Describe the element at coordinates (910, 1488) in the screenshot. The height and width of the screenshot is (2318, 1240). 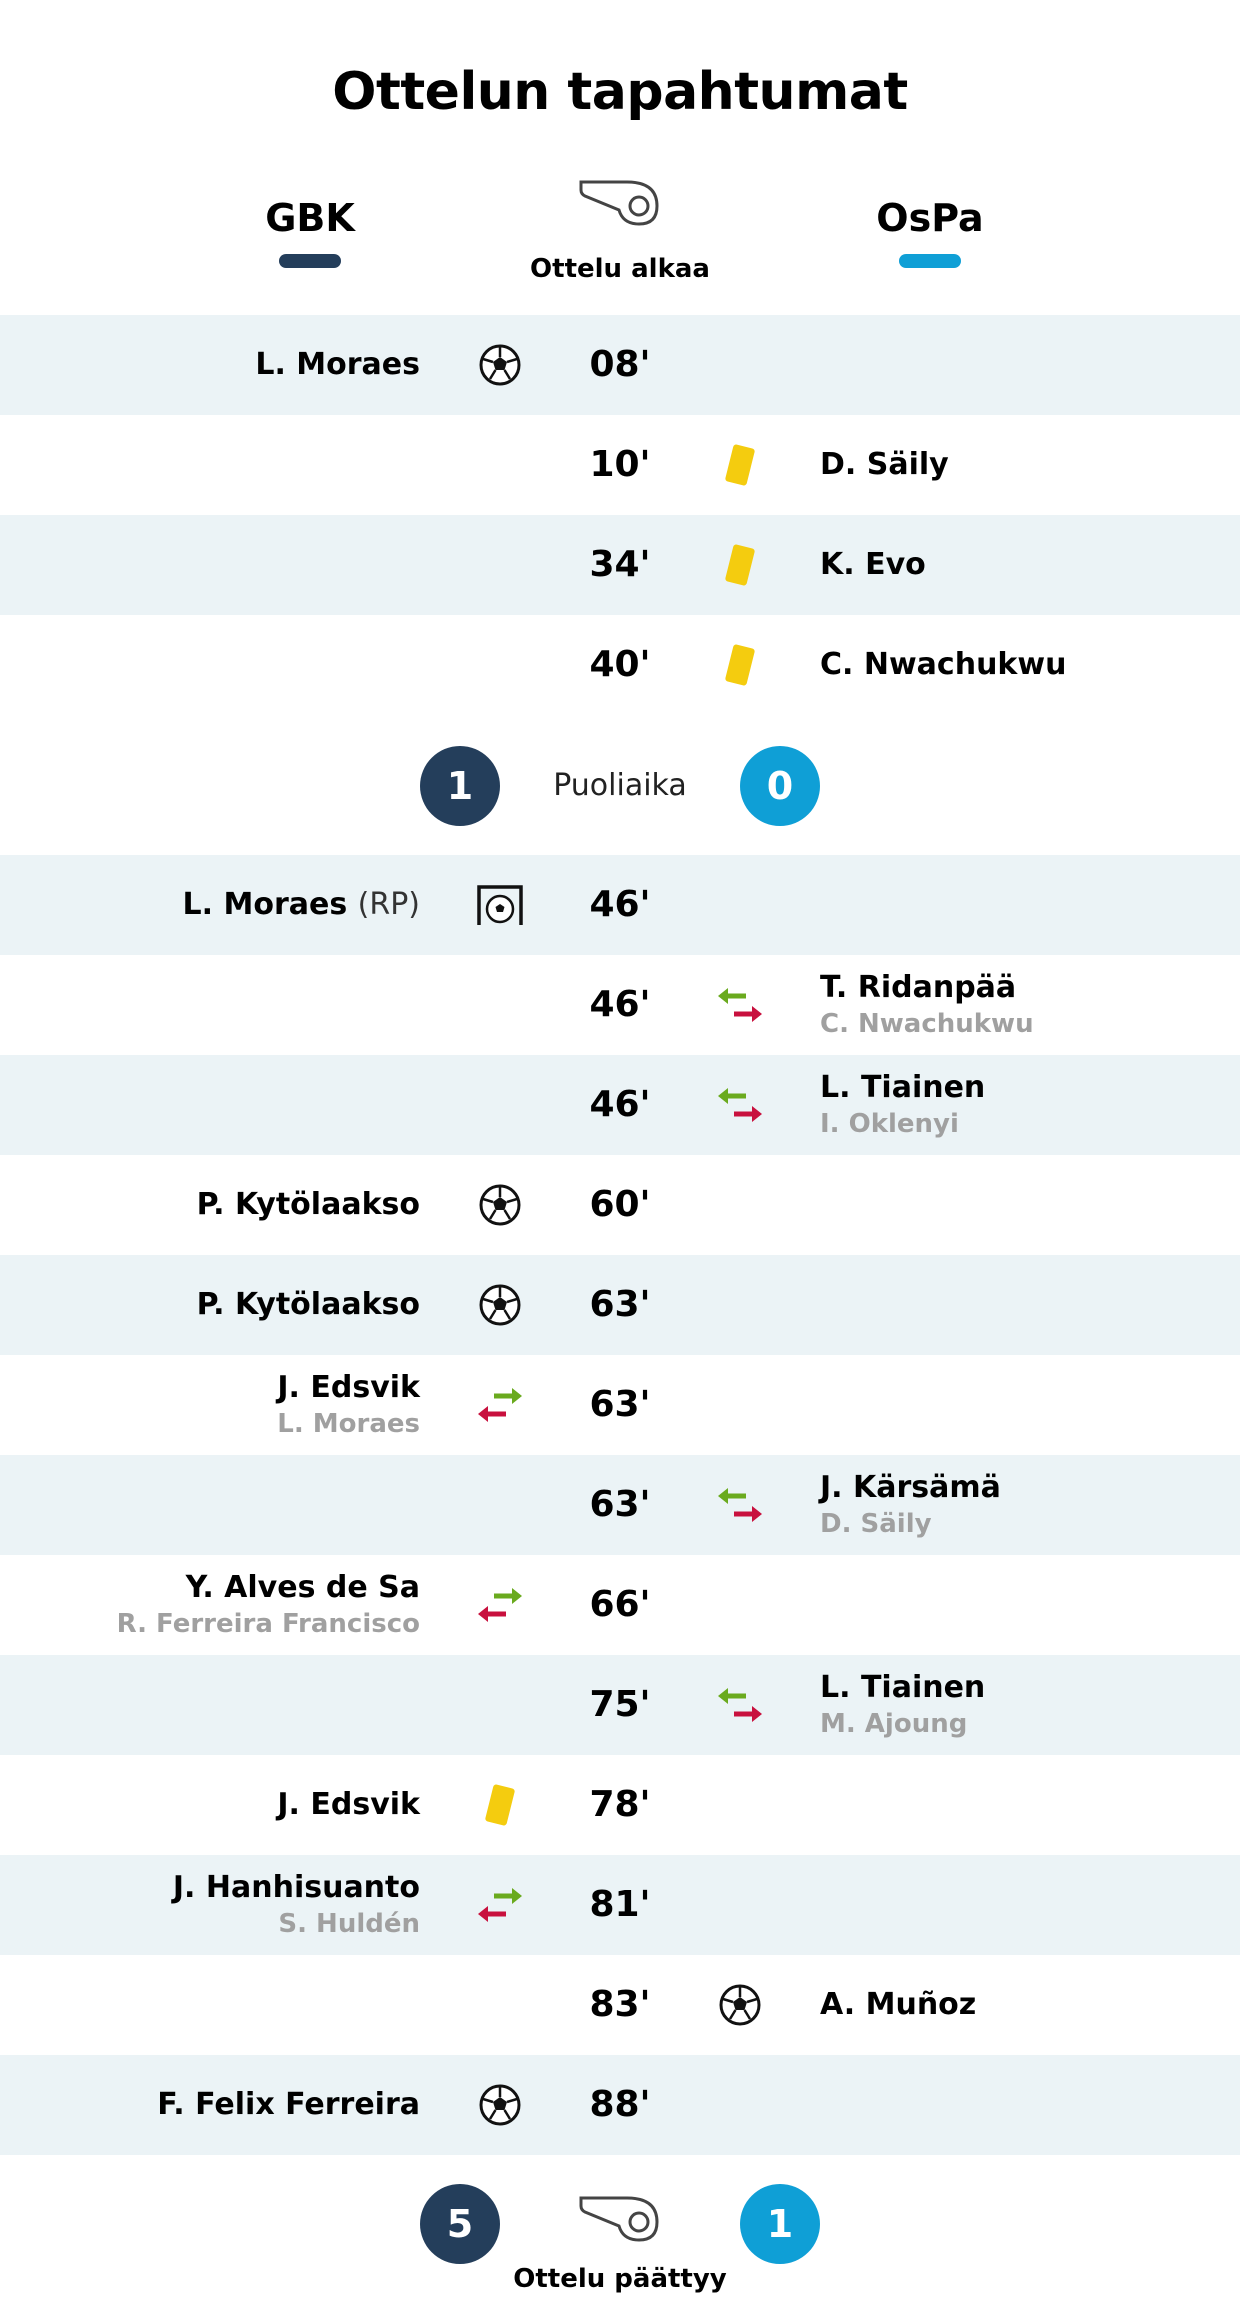
I see `player-name: J. Kärsämä` at that location.